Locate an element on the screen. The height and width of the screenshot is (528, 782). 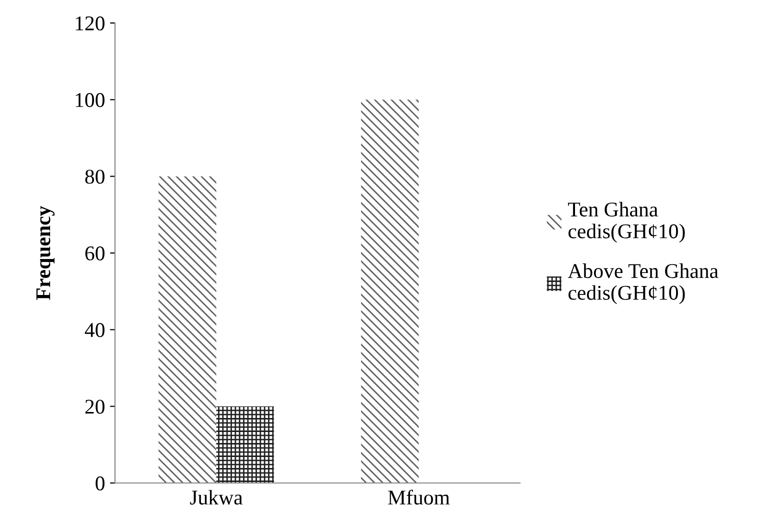
legend-label: Ten Ghana cedis(GH¢10) is located at coordinates (626, 222).